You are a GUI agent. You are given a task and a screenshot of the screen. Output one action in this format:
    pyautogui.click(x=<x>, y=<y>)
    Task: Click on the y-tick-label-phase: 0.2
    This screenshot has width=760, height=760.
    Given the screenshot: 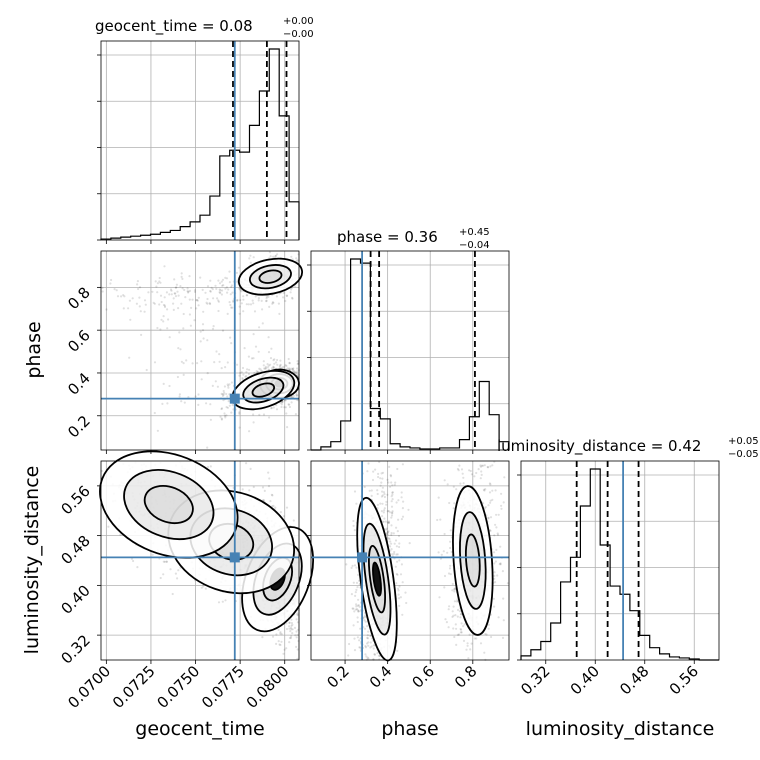 What is the action you would take?
    pyautogui.click(x=79, y=427)
    